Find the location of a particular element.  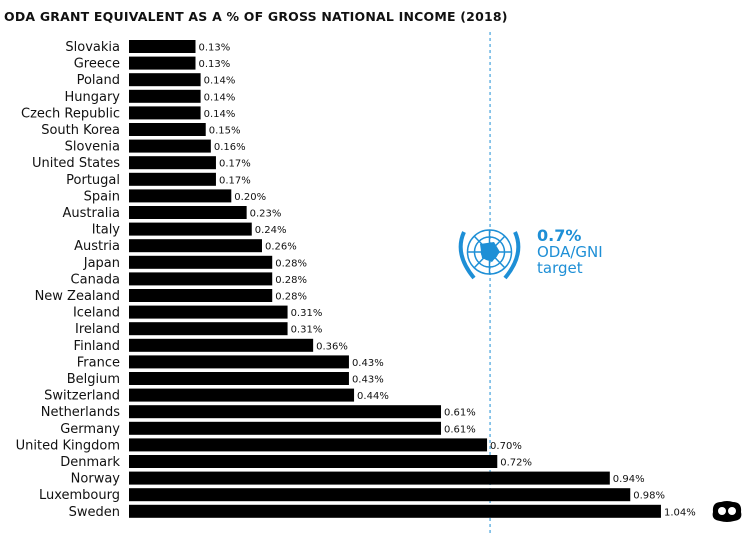

category-label: South Korea is located at coordinates (80, 130).